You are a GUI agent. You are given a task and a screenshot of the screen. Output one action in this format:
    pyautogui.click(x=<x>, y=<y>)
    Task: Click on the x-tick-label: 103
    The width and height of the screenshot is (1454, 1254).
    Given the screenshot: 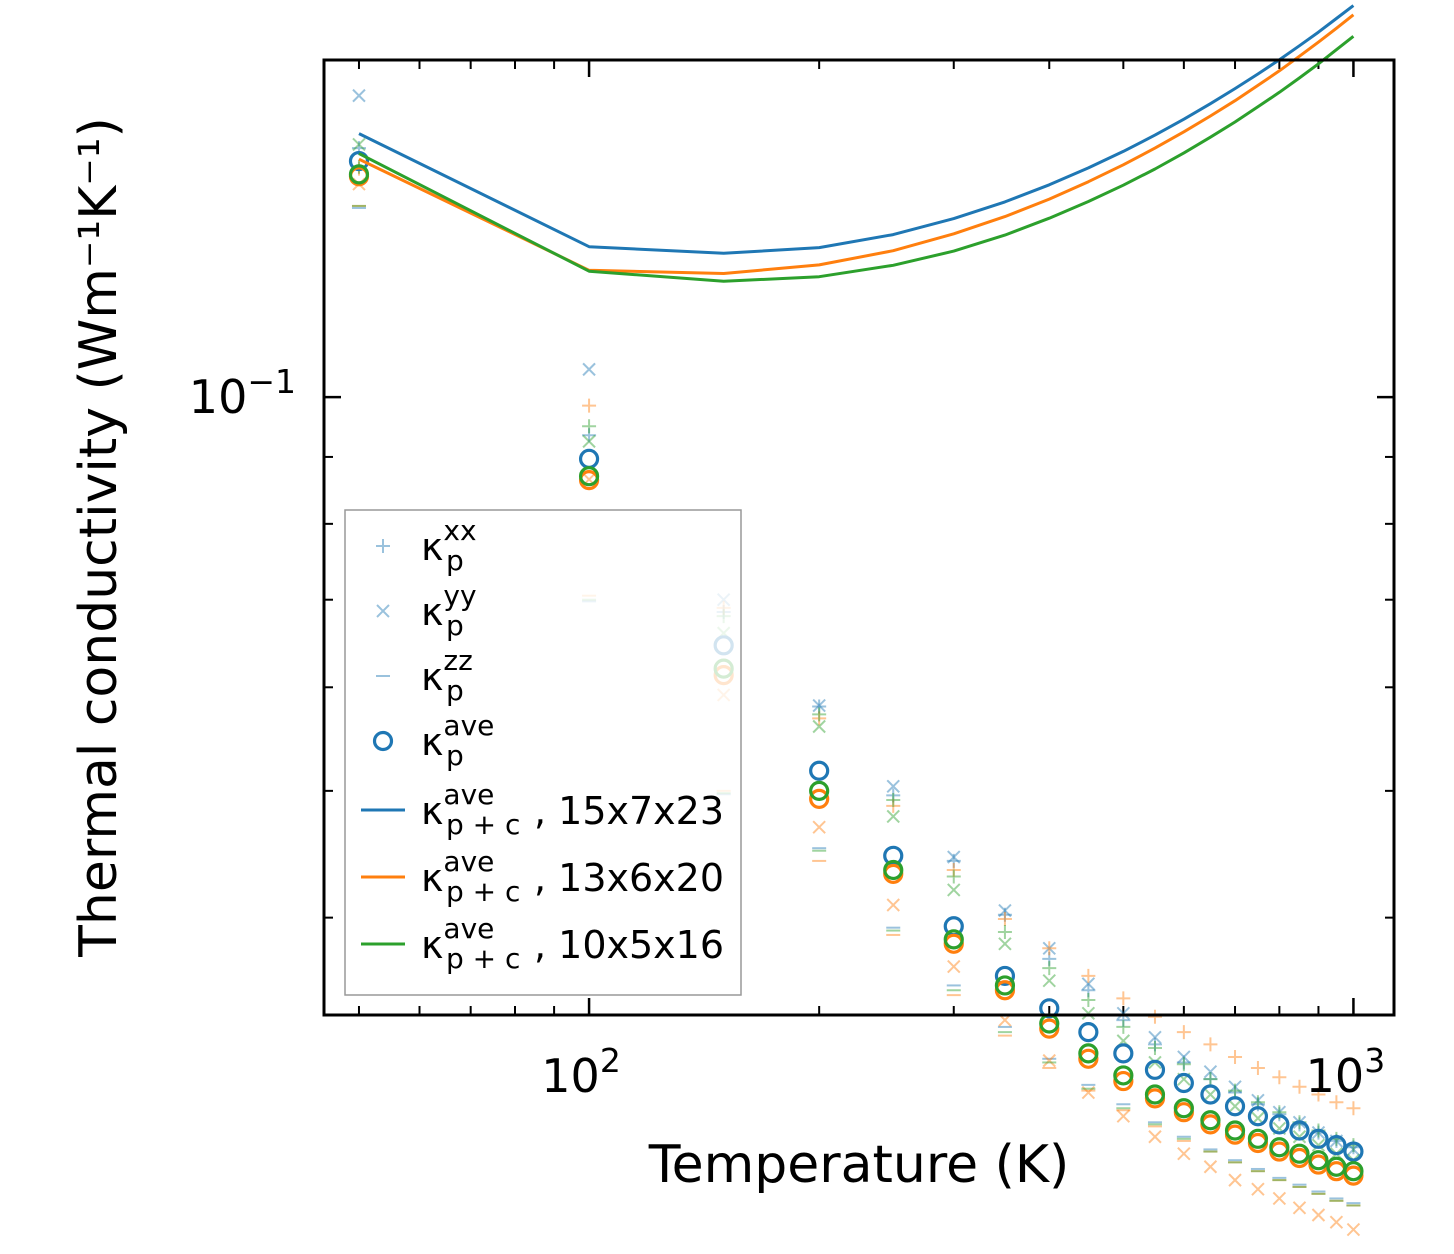 What is the action you would take?
    pyautogui.click(x=1346, y=1072)
    